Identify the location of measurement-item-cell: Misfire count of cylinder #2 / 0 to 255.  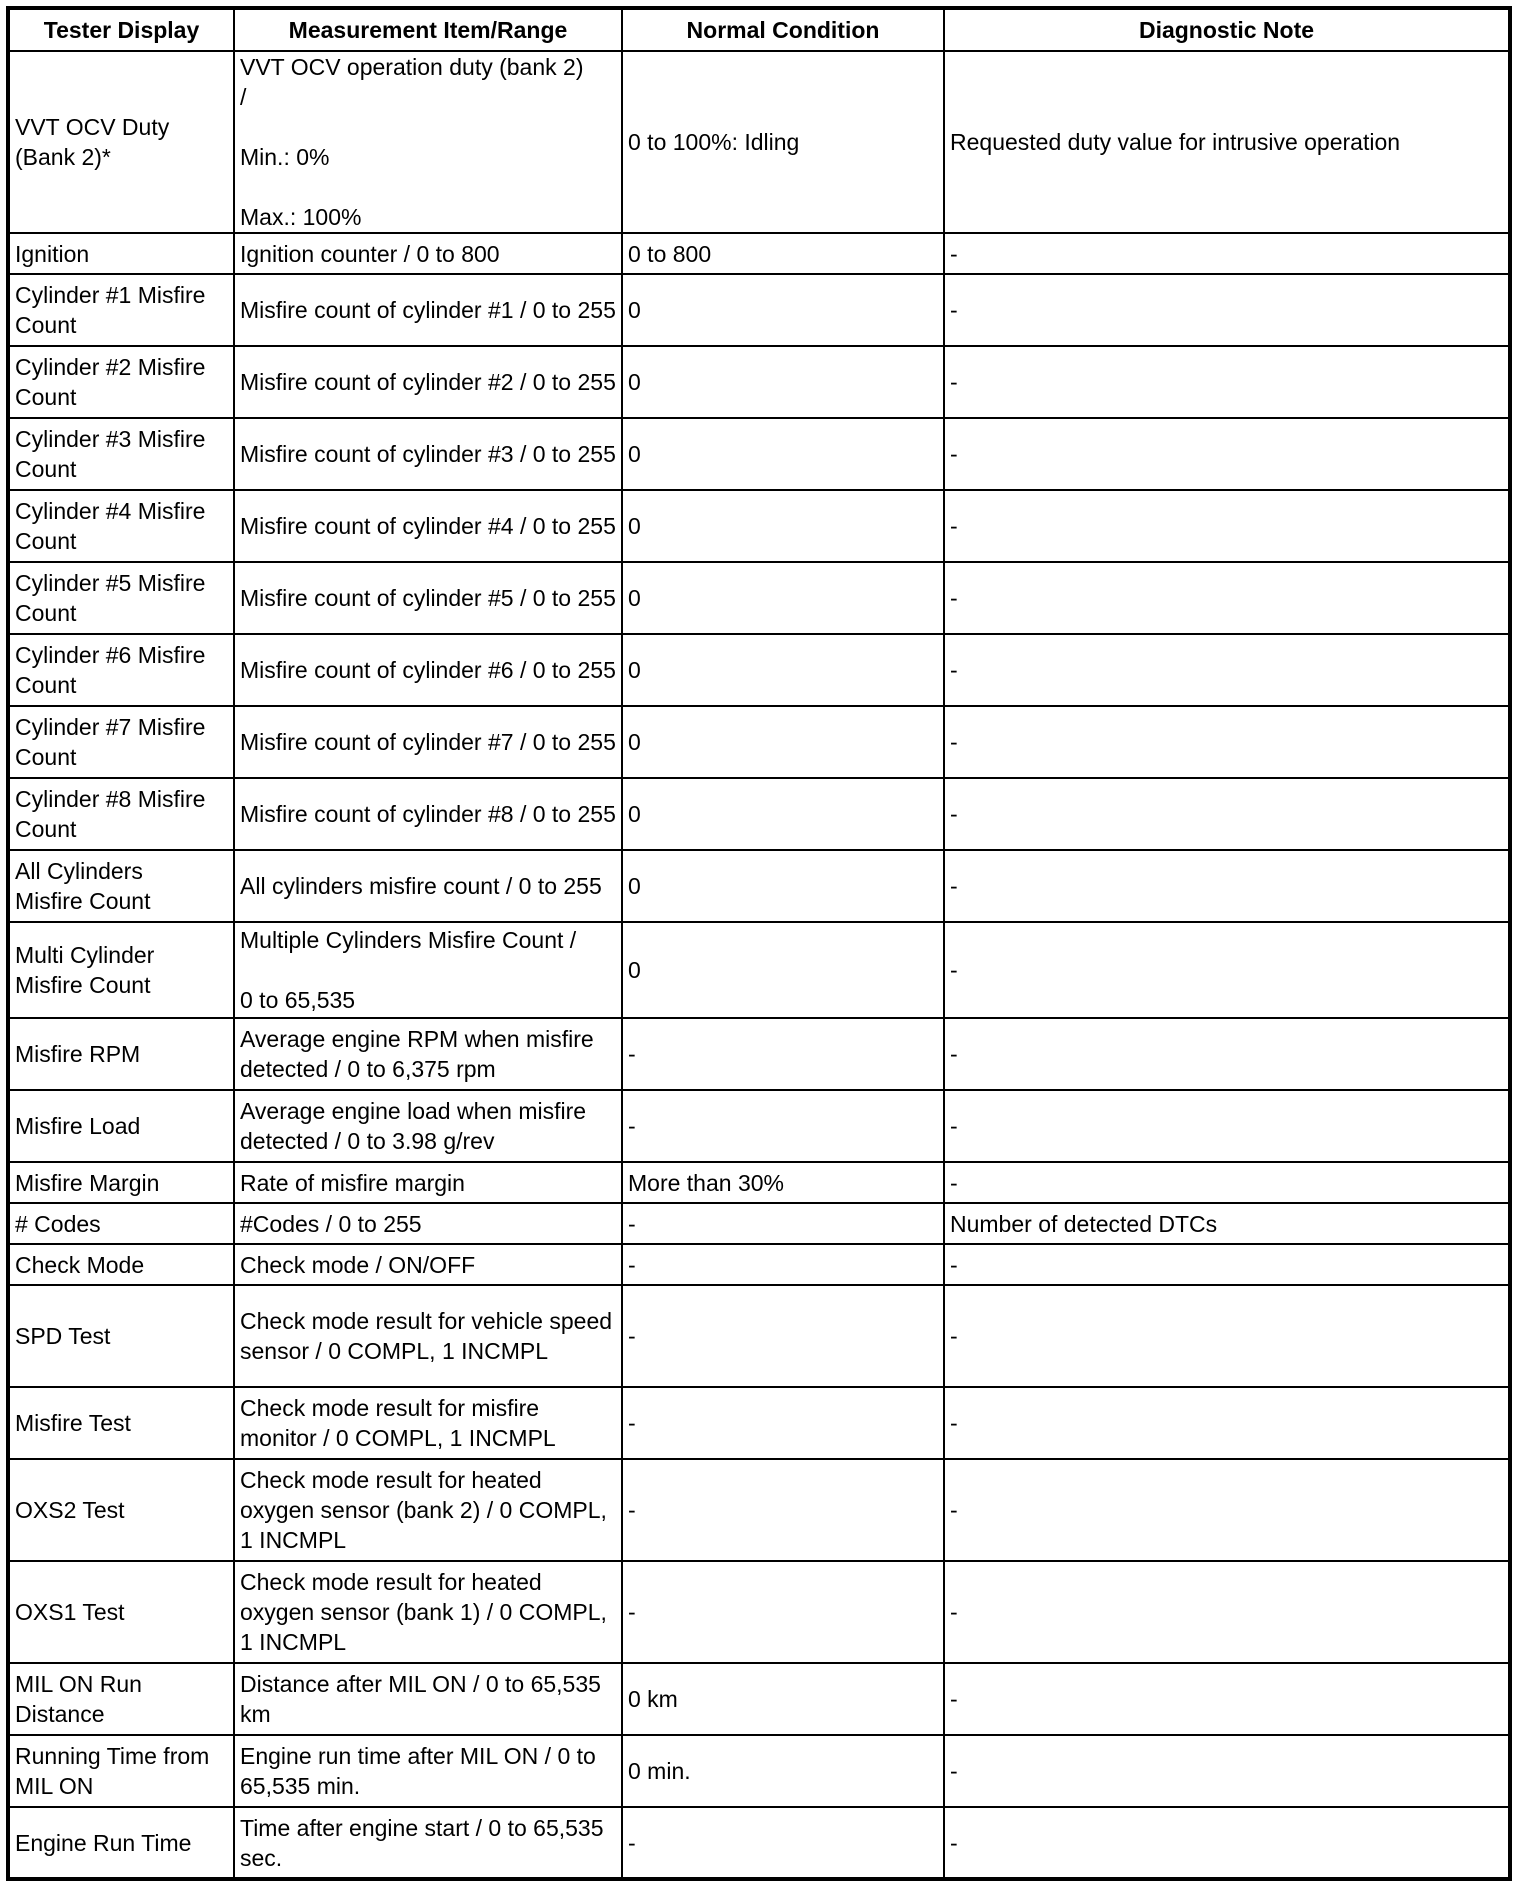
(428, 382).